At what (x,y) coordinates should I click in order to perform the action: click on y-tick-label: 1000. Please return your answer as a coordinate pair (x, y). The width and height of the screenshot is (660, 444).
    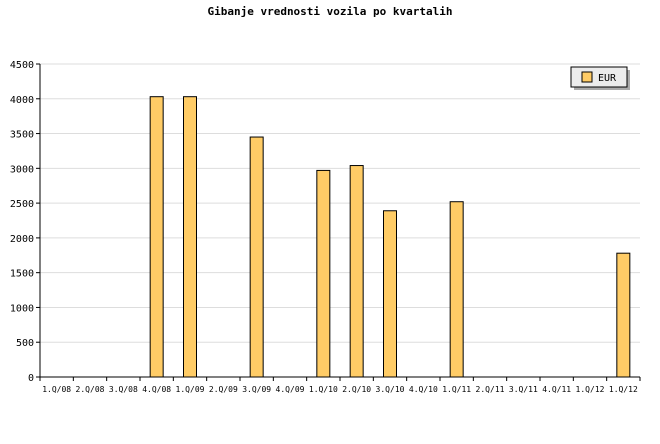
    Looking at the image, I should click on (22, 308).